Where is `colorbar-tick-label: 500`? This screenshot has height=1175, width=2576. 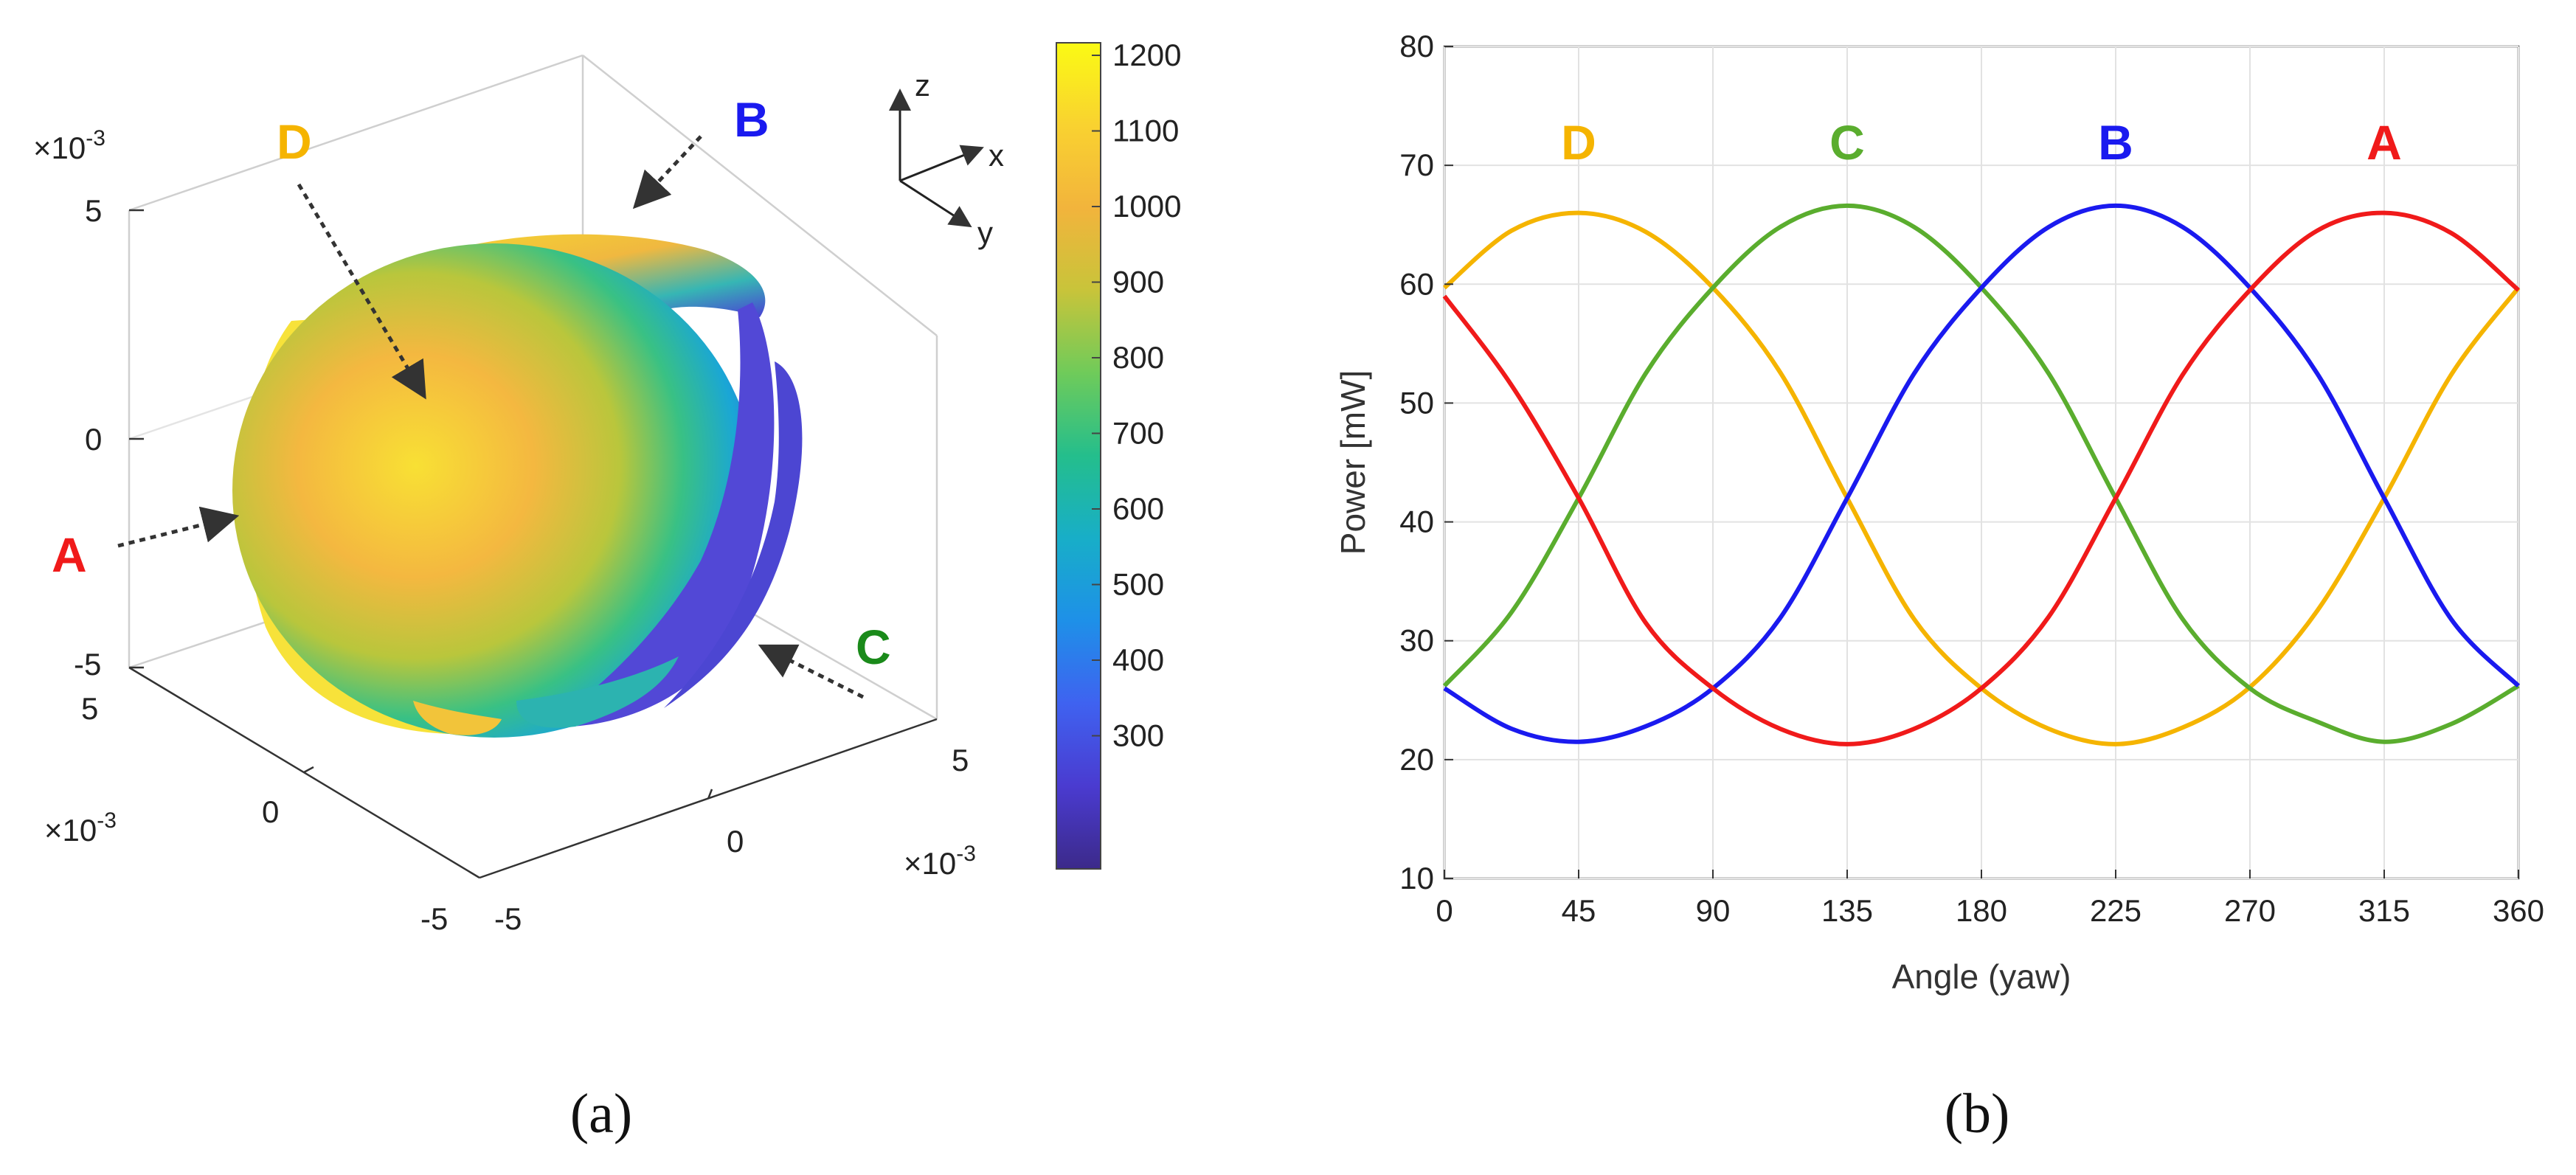
colorbar-tick-label: 500 is located at coordinates (1138, 584).